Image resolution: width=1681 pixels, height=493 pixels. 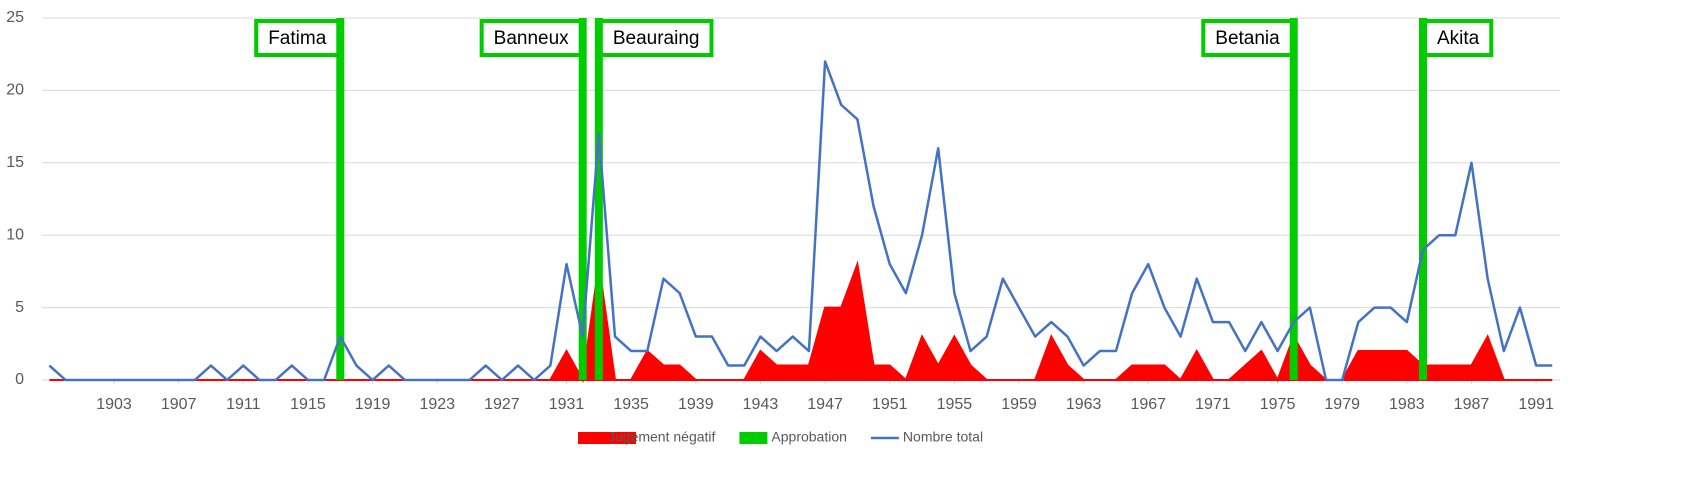 I want to click on legend-label: Jugement négatif, so click(x=662, y=437).